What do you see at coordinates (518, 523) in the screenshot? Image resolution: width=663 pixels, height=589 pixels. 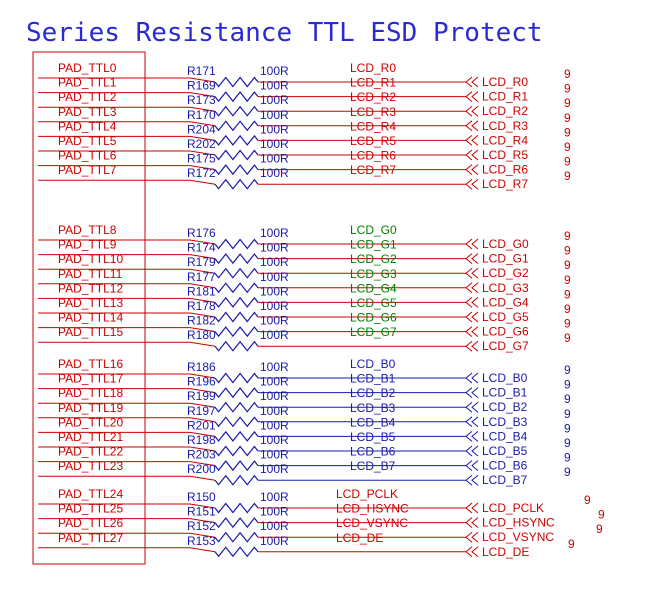 I see `port-label: LCD_HSYNC` at bounding box center [518, 523].